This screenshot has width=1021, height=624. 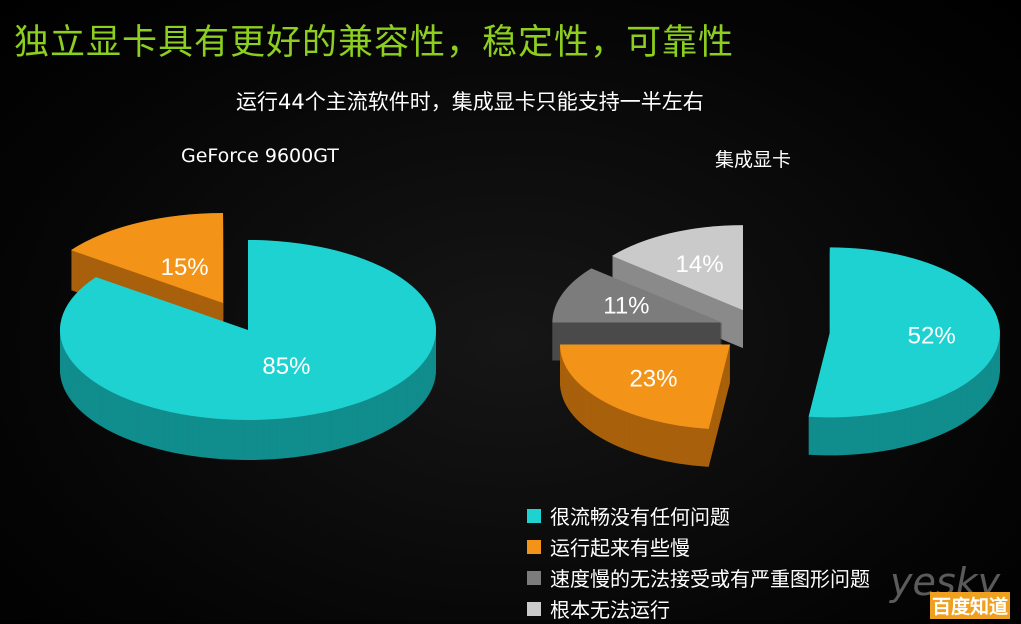 I want to click on pie-slice-0-0: 85%, so click(x=248, y=350).